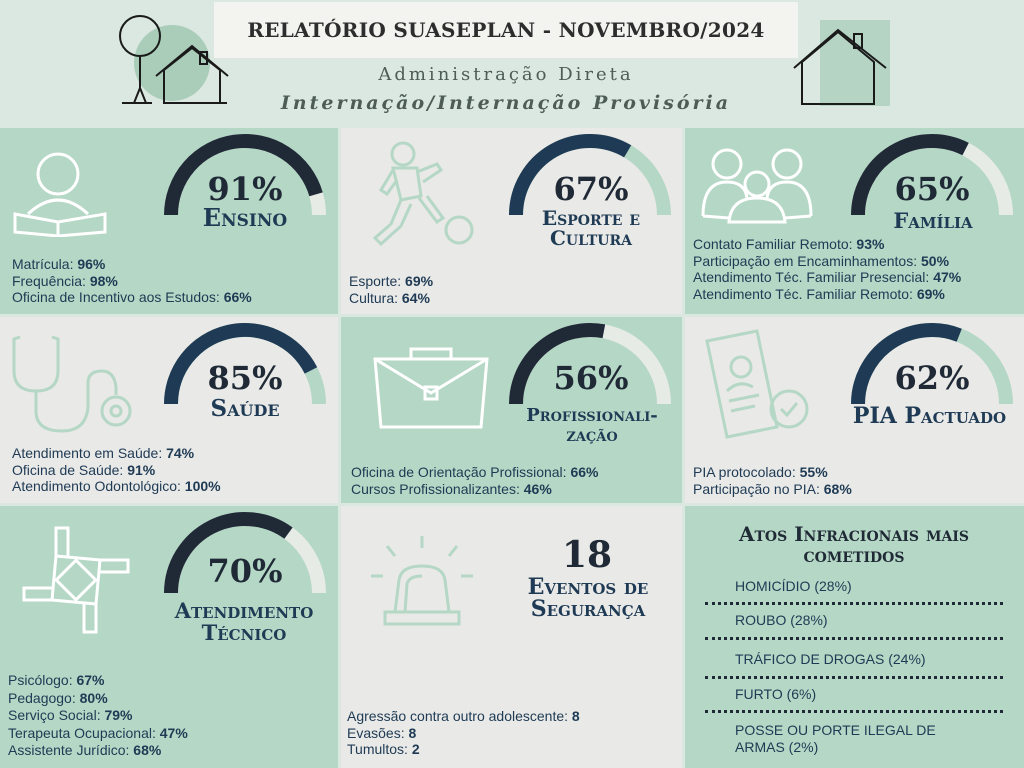 The width and height of the screenshot is (1024, 768). Describe the element at coordinates (475, 472) in the screenshot. I see `list-item: Oficina de Orientação Profissional: 66%` at that location.